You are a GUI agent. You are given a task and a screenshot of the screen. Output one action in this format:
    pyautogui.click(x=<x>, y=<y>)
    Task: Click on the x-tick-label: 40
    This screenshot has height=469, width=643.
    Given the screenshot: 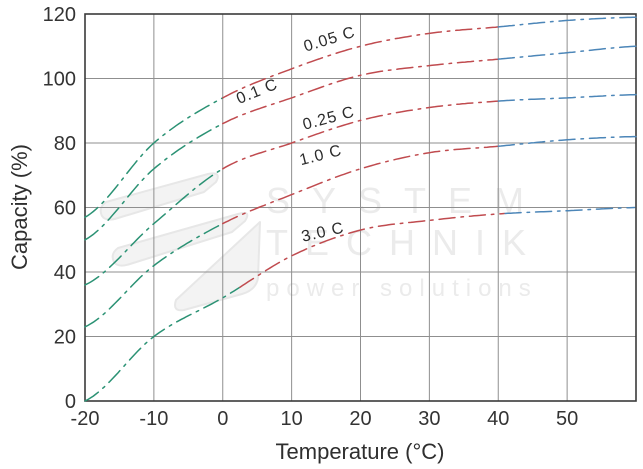 What is the action you would take?
    pyautogui.click(x=498, y=419)
    